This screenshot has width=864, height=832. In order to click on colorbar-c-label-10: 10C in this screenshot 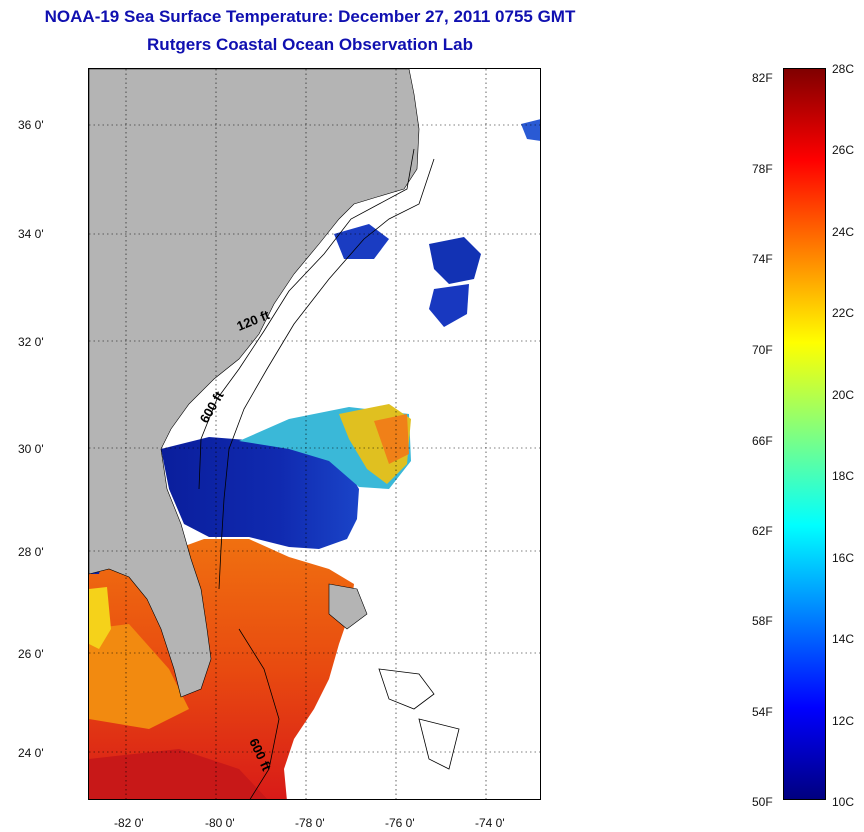, I will do `click(843, 802)`.